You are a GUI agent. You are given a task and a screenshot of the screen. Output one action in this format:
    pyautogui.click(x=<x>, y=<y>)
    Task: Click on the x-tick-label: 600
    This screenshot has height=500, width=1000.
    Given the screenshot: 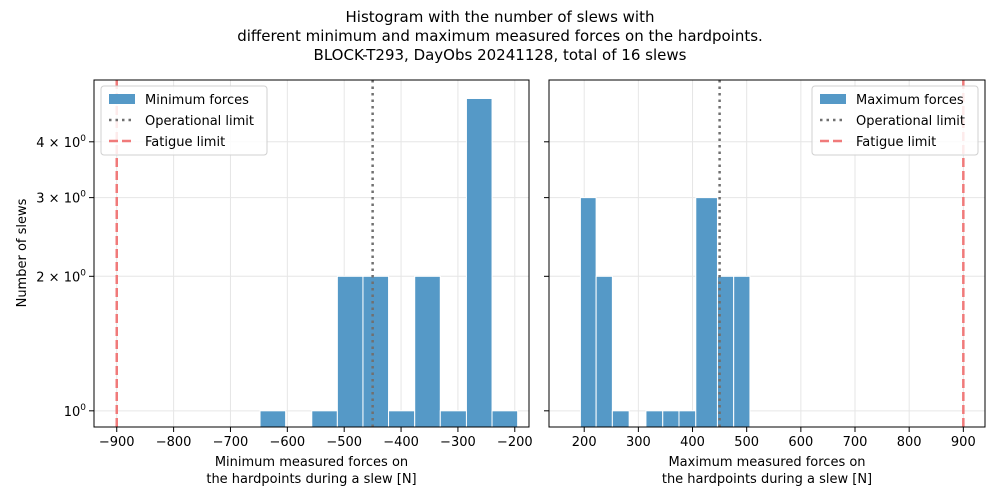 What is the action you would take?
    pyautogui.click(x=800, y=442)
    